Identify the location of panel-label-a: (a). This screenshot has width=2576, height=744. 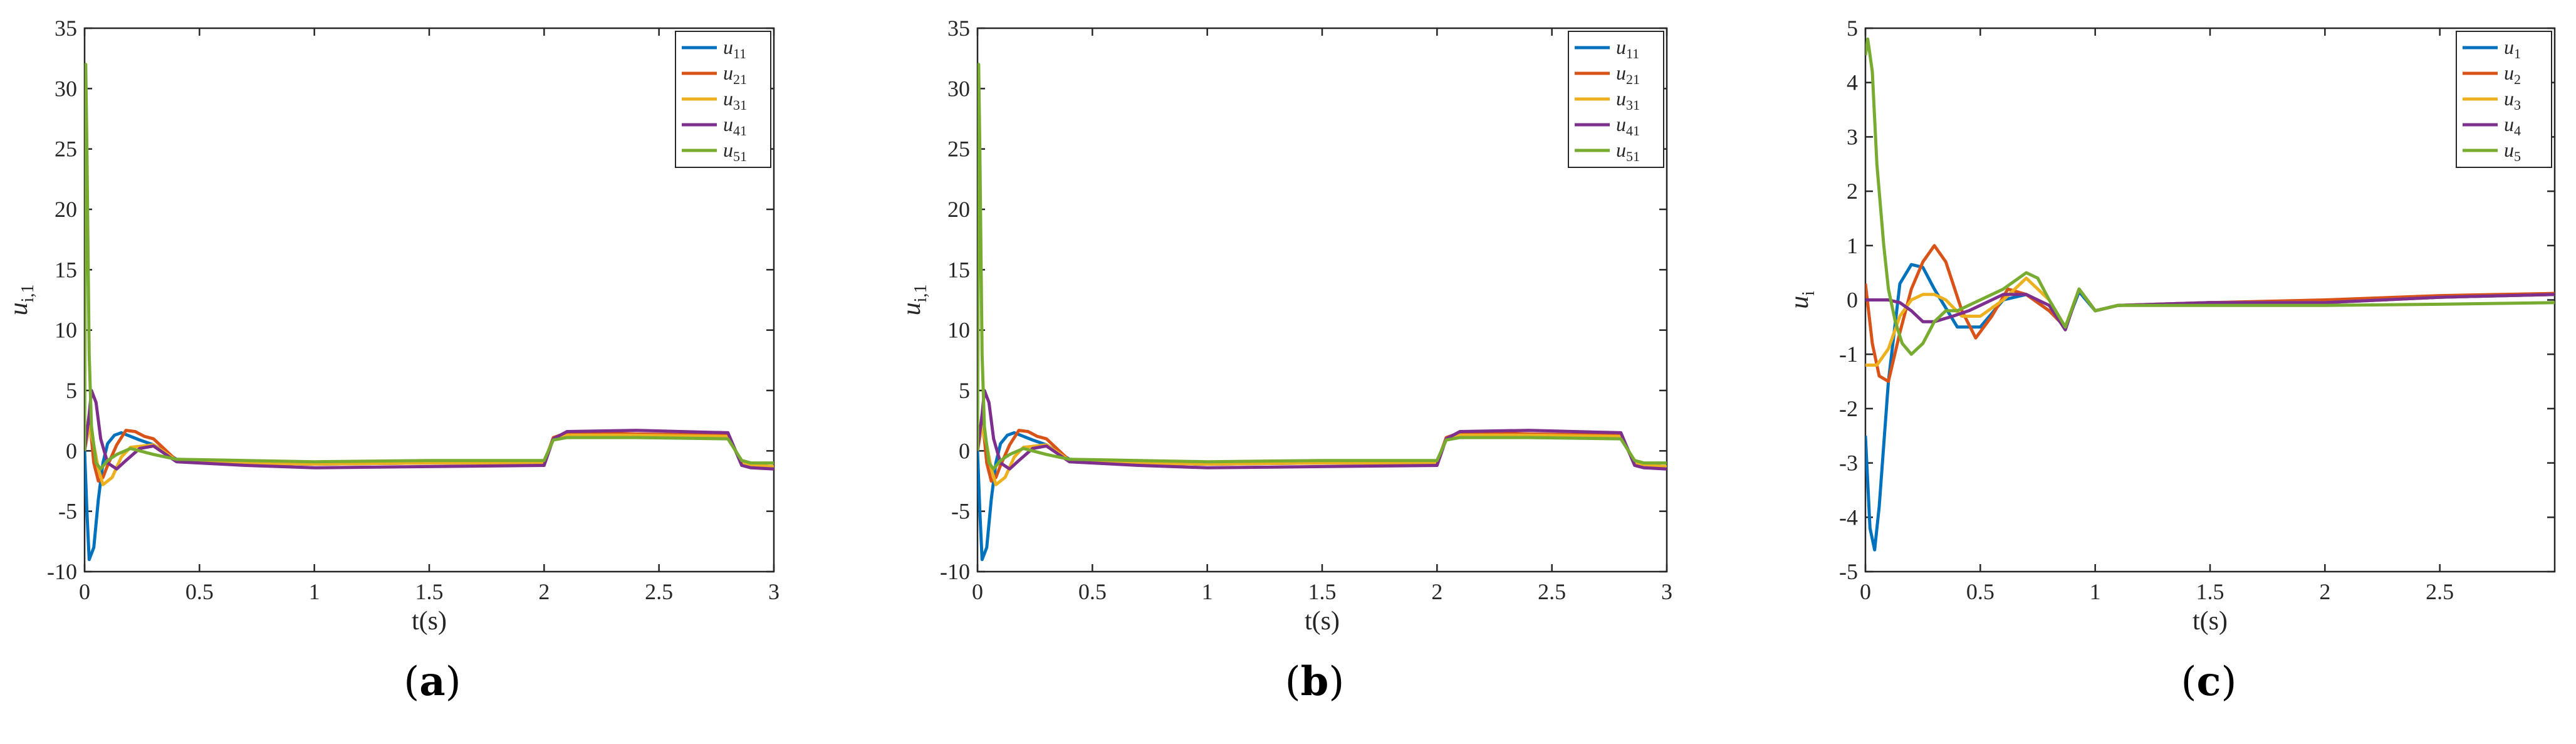
(432, 681).